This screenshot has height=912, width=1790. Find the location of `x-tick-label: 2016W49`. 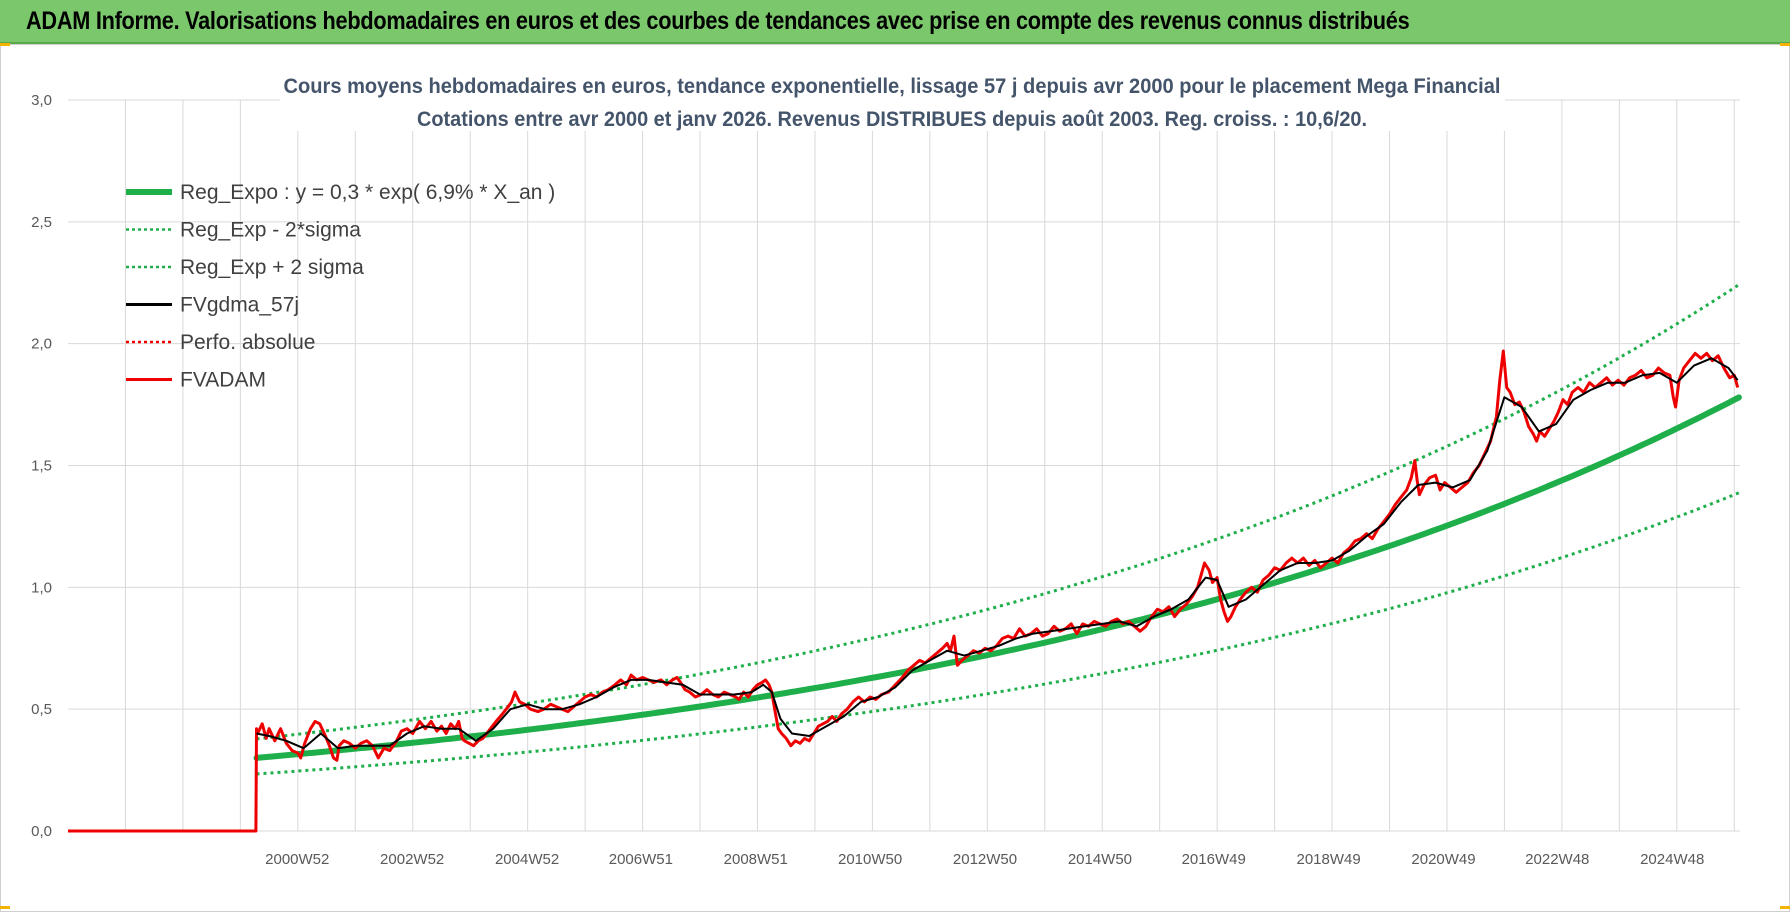

x-tick-label: 2016W49 is located at coordinates (1214, 859).